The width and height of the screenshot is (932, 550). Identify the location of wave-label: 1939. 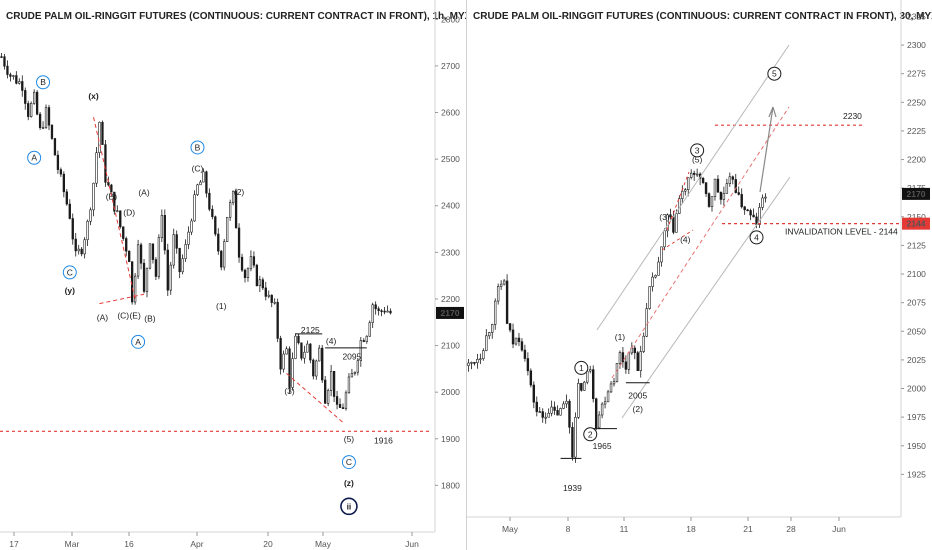
(572, 488).